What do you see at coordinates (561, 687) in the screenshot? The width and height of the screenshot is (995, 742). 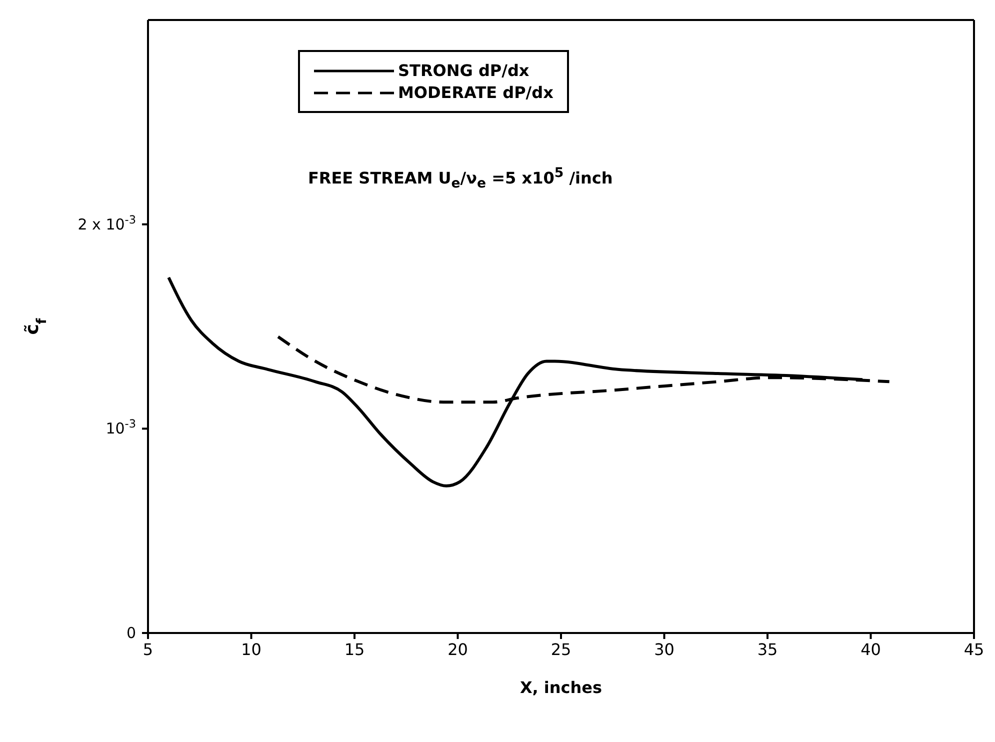 I see `x-axis-title: X, inches` at bounding box center [561, 687].